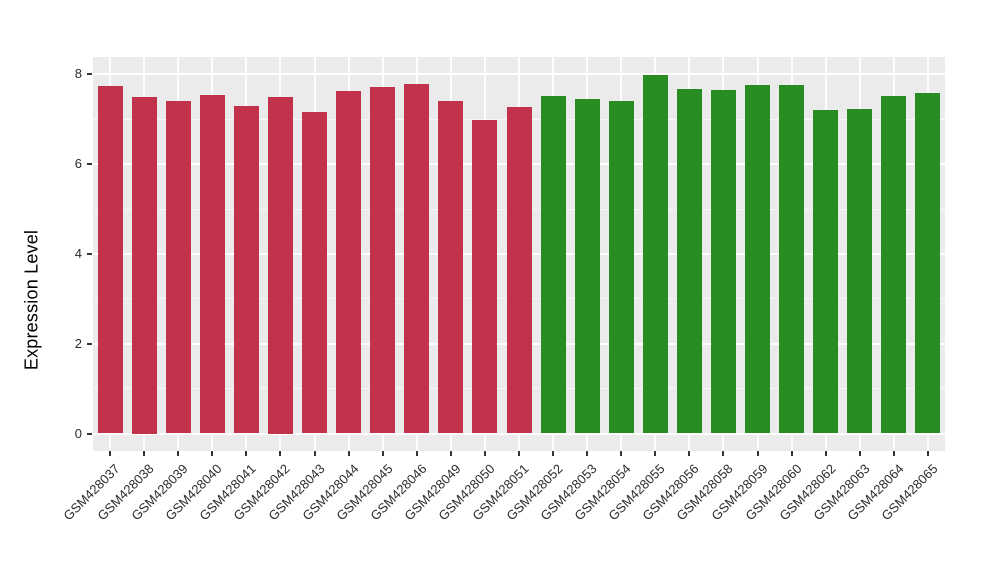  I want to click on y-tick-label-2: 2, so click(78, 343).